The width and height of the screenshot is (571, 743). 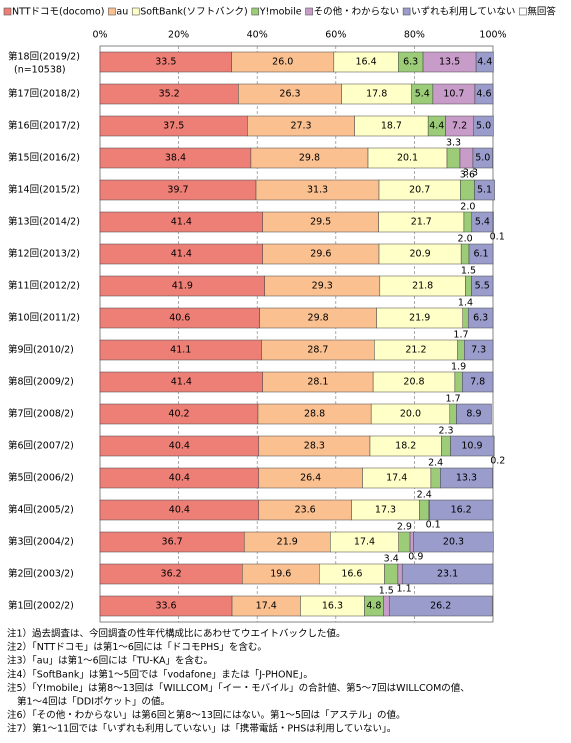 What do you see at coordinates (44, 190) in the screenshot?
I see `y-tick-label: 第14回(2015/2)` at bounding box center [44, 190].